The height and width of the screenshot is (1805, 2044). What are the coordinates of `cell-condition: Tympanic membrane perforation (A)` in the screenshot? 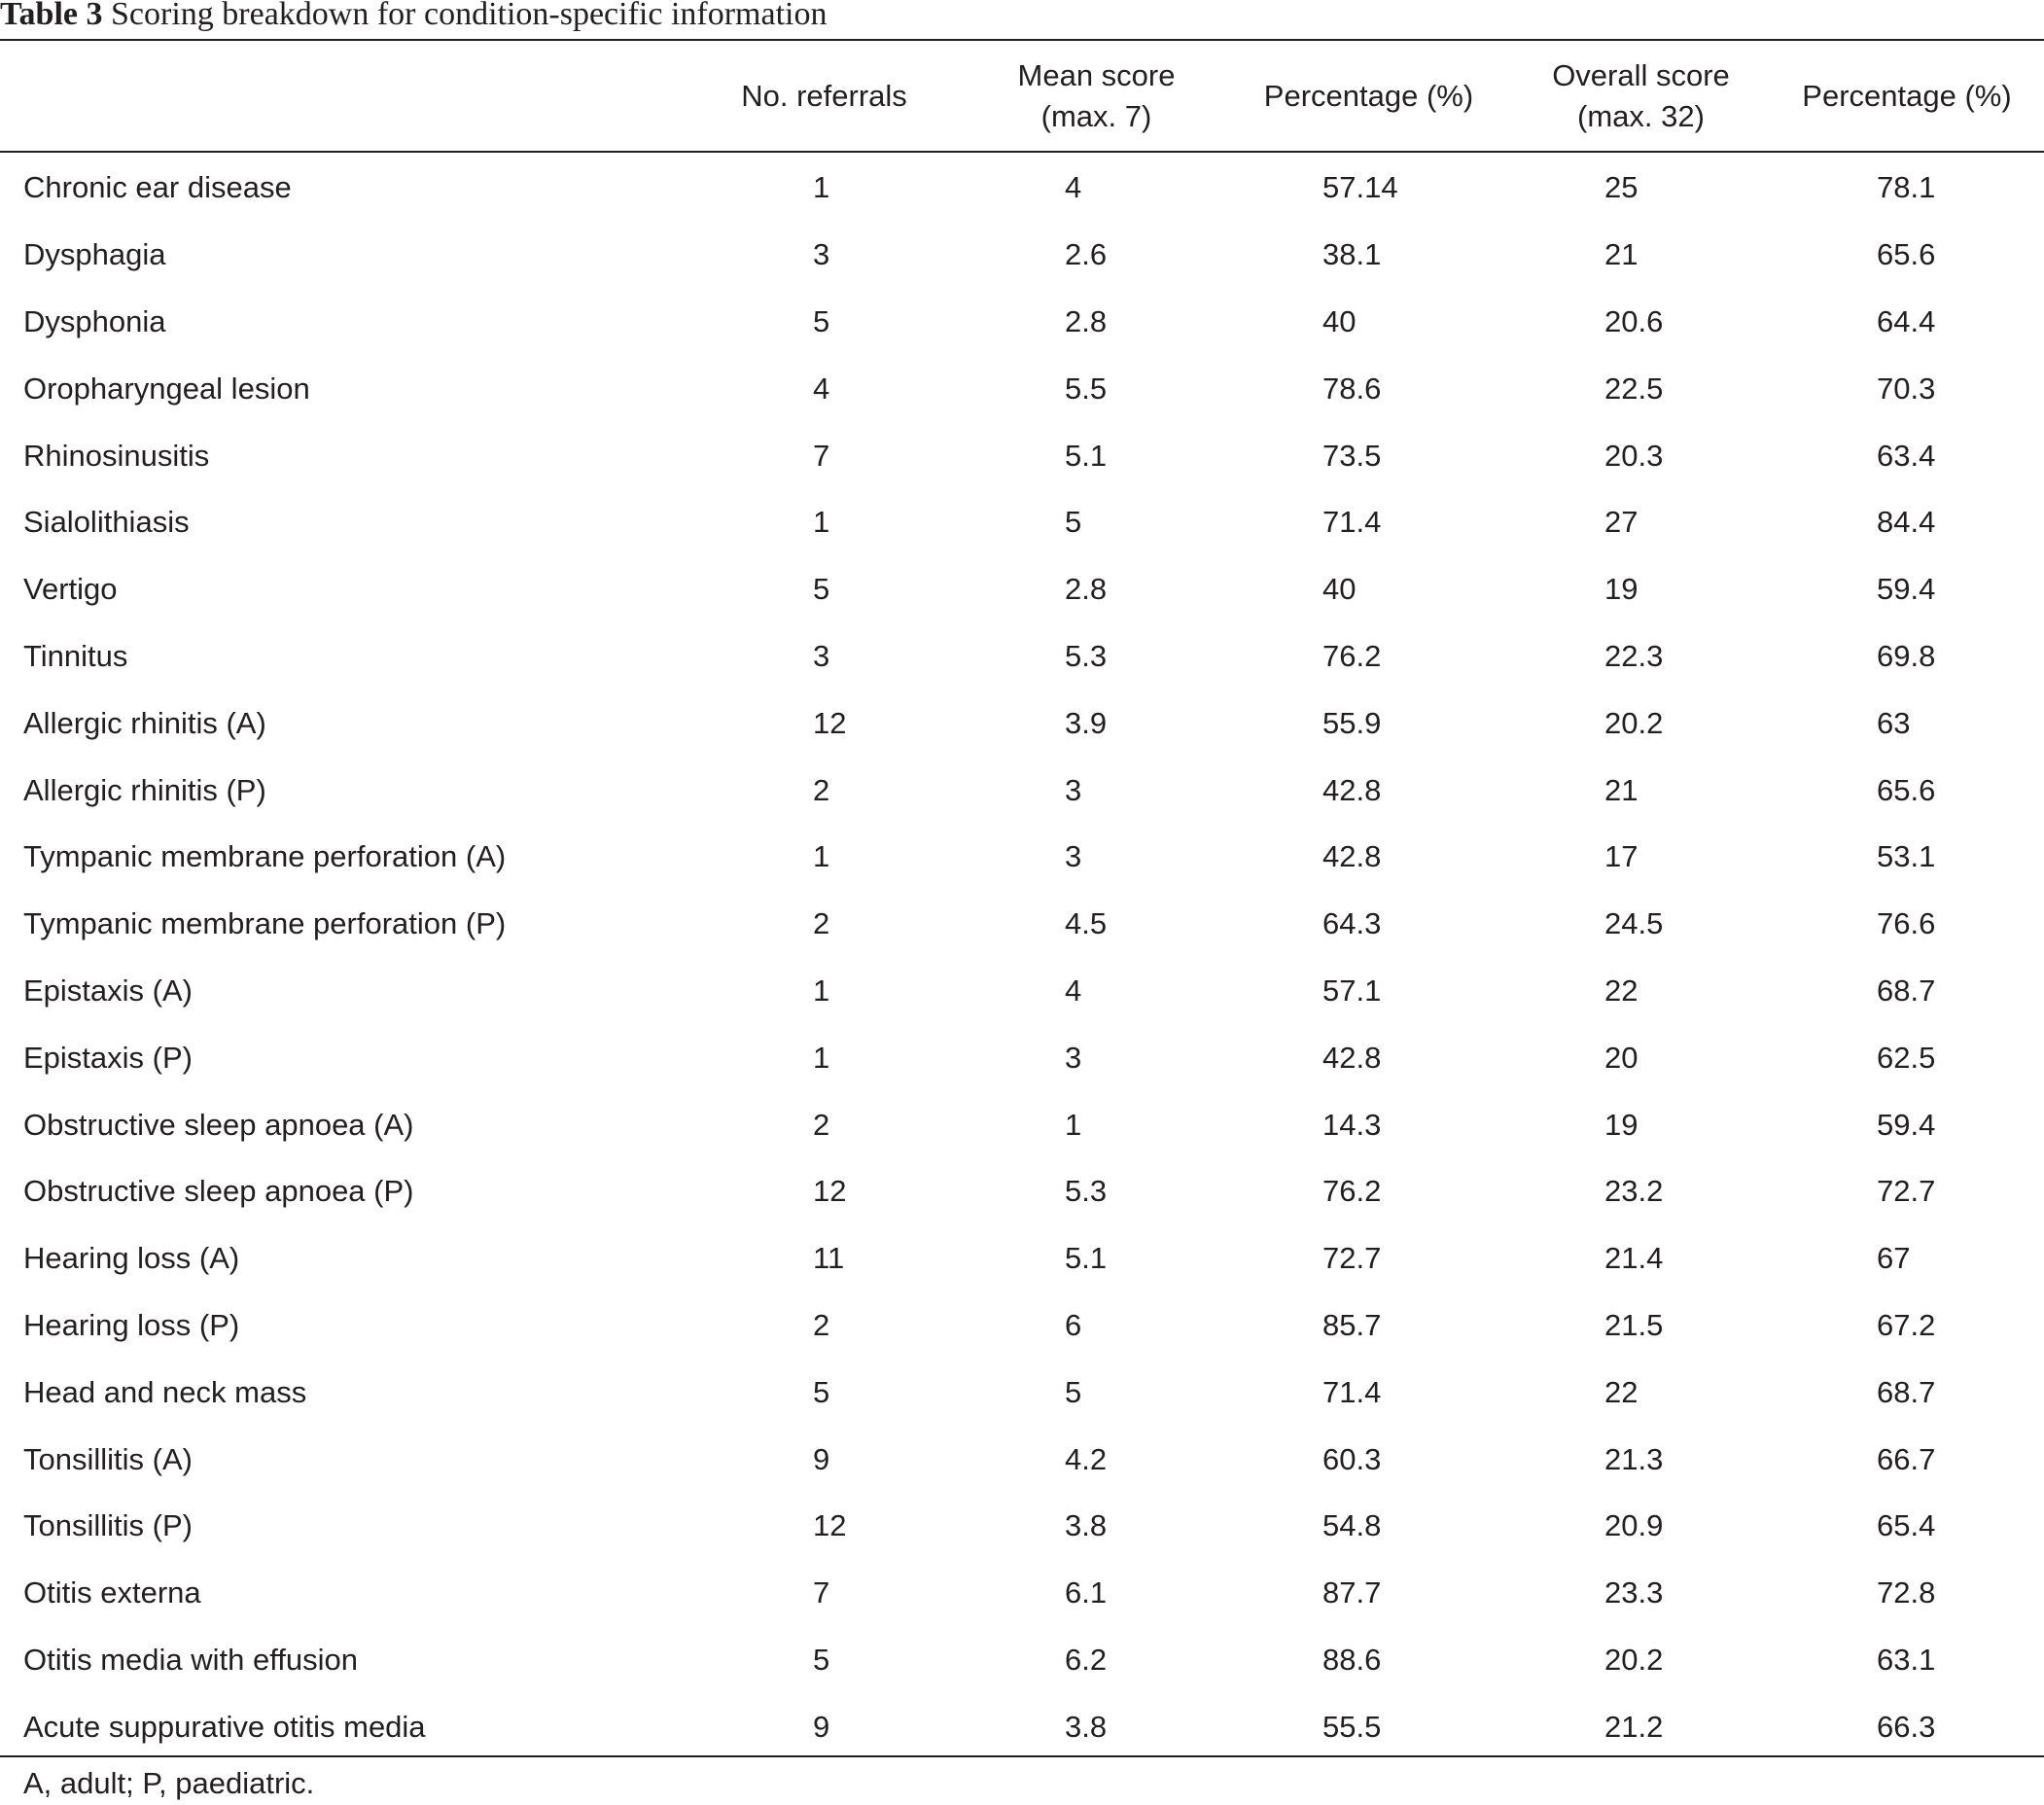 It's located at (265, 856).